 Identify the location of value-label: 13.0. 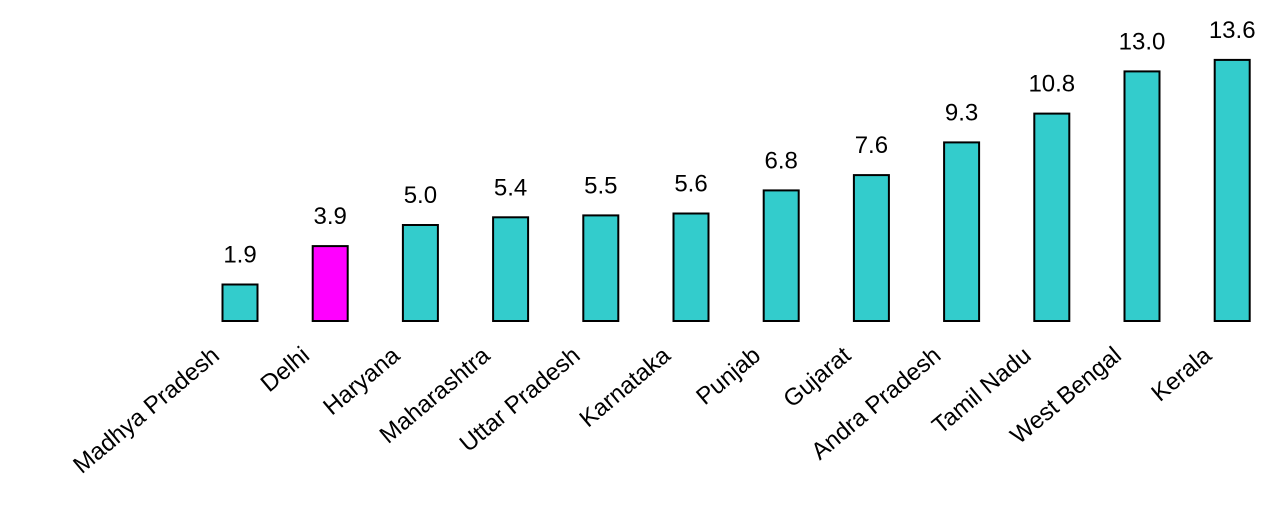
(1142, 41).